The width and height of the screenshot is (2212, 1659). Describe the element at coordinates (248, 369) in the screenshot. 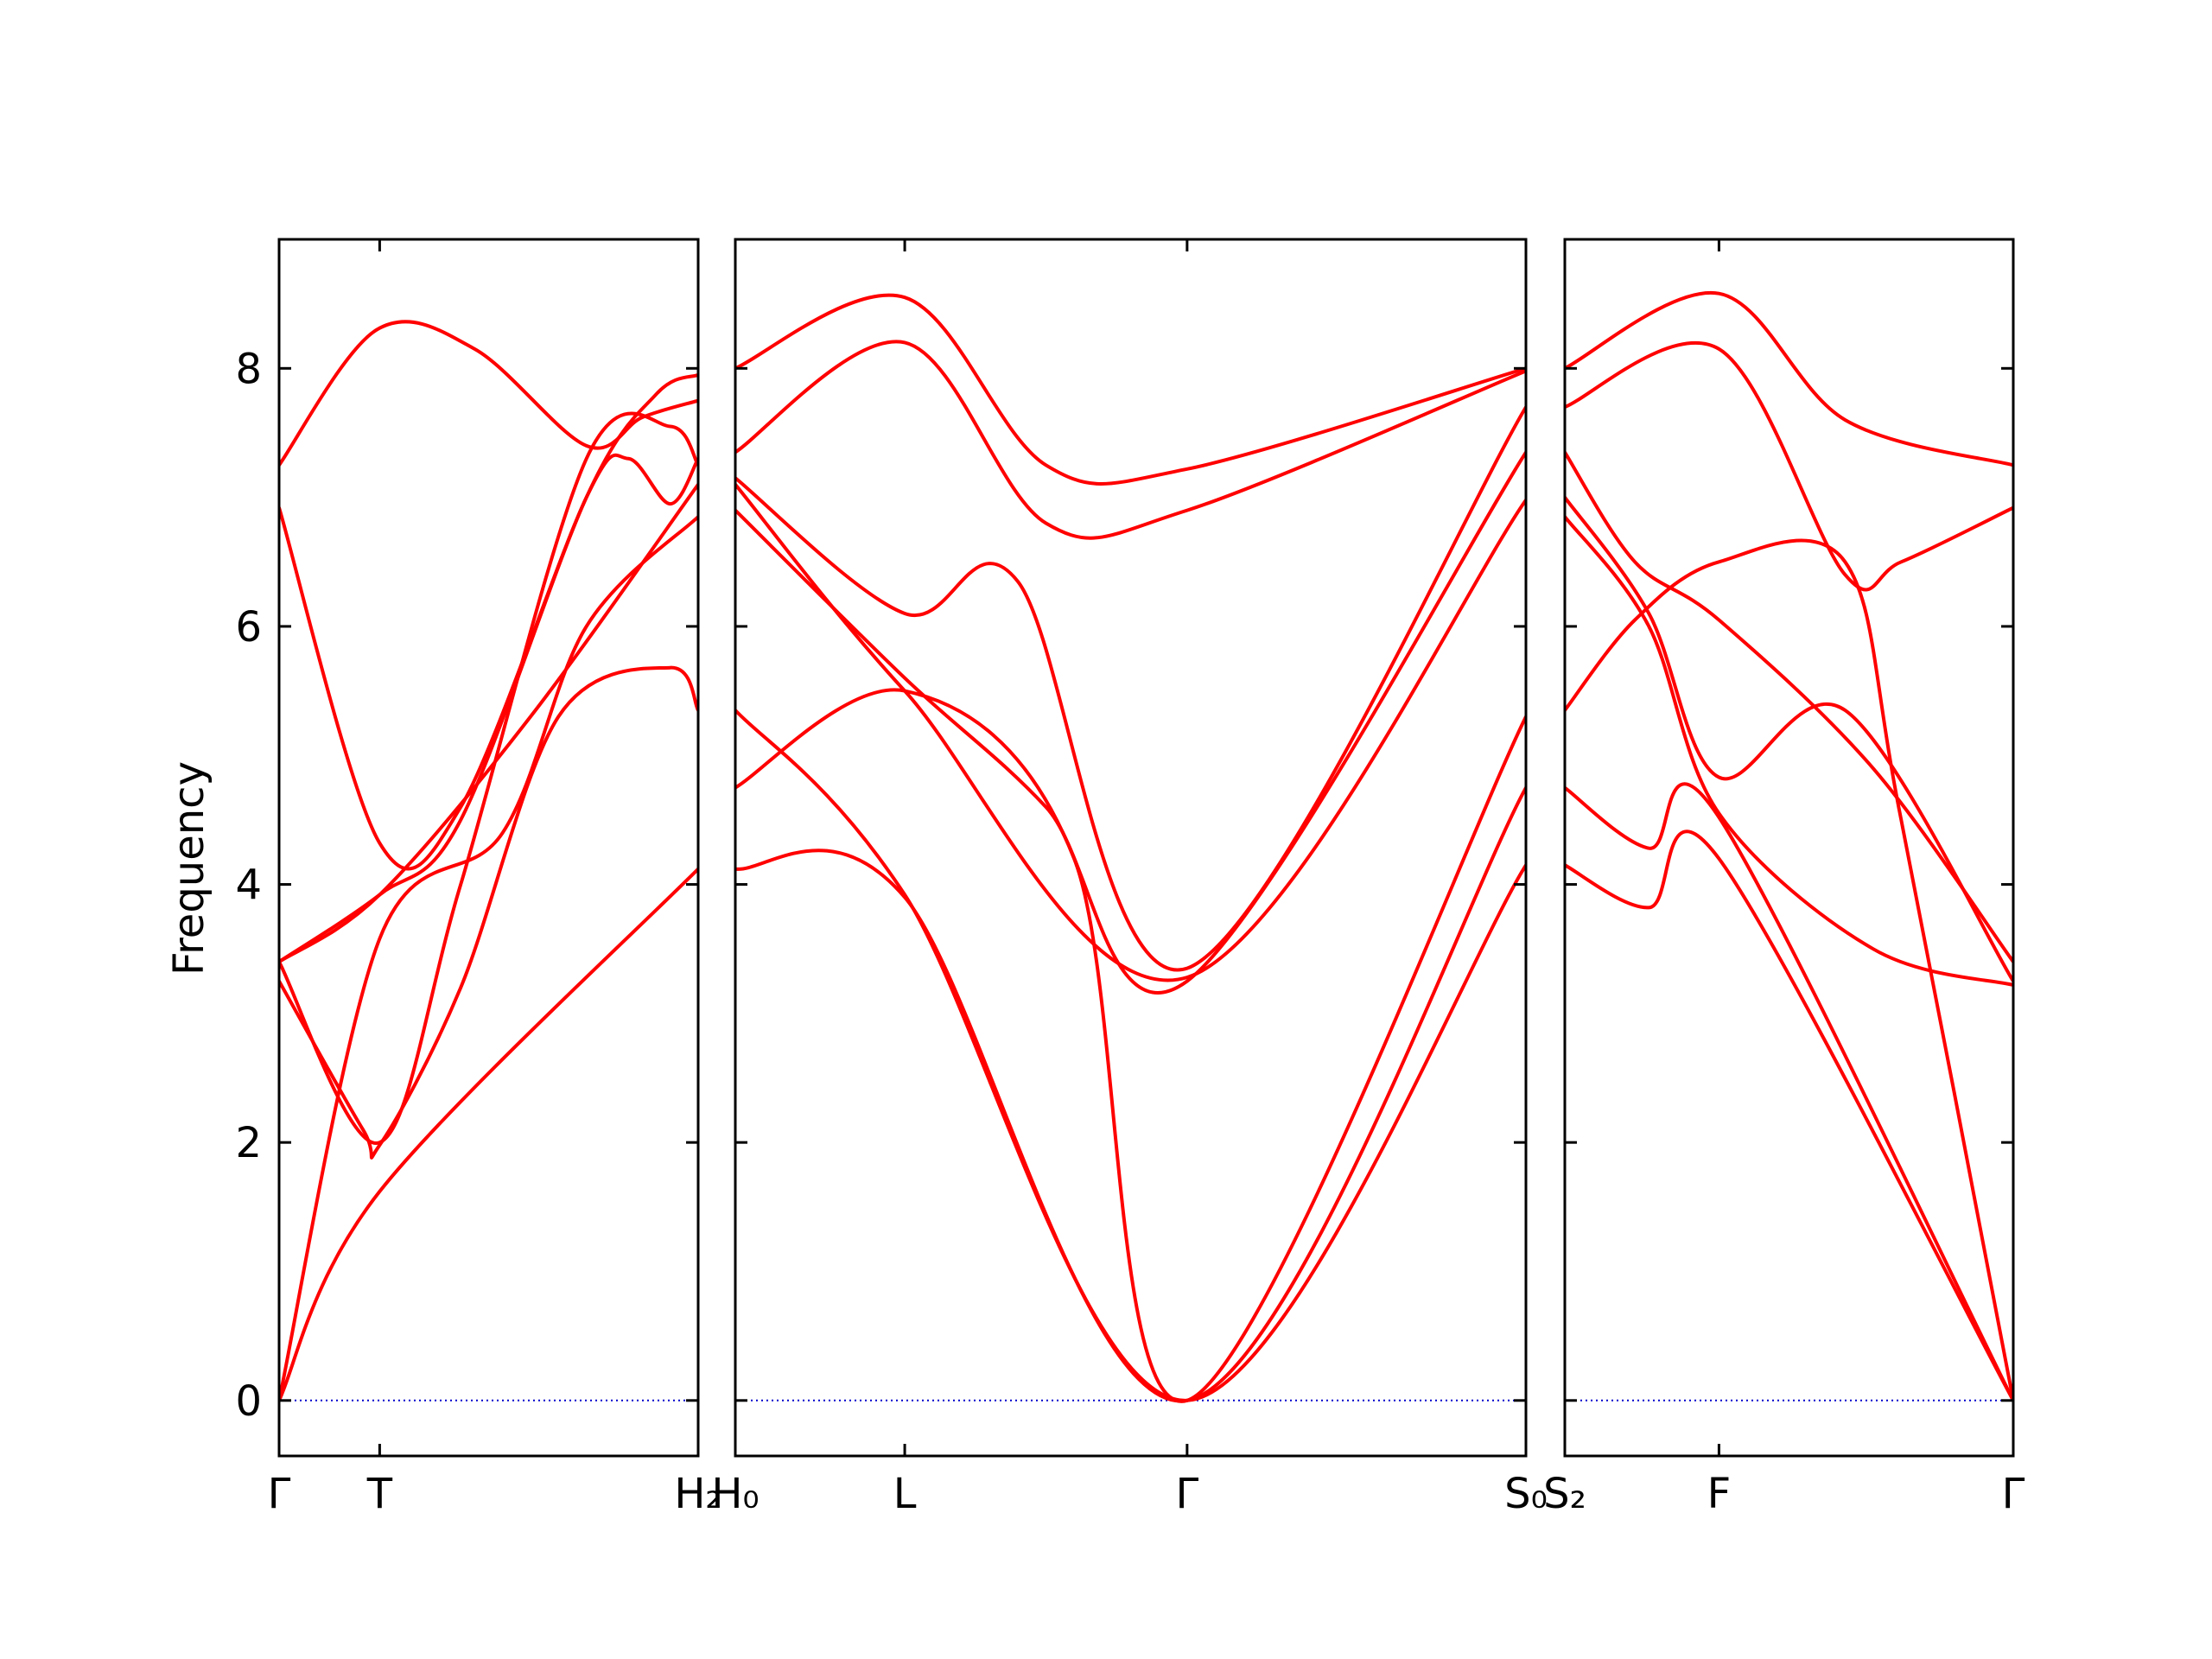

I see `y-tick-label: 8` at that location.